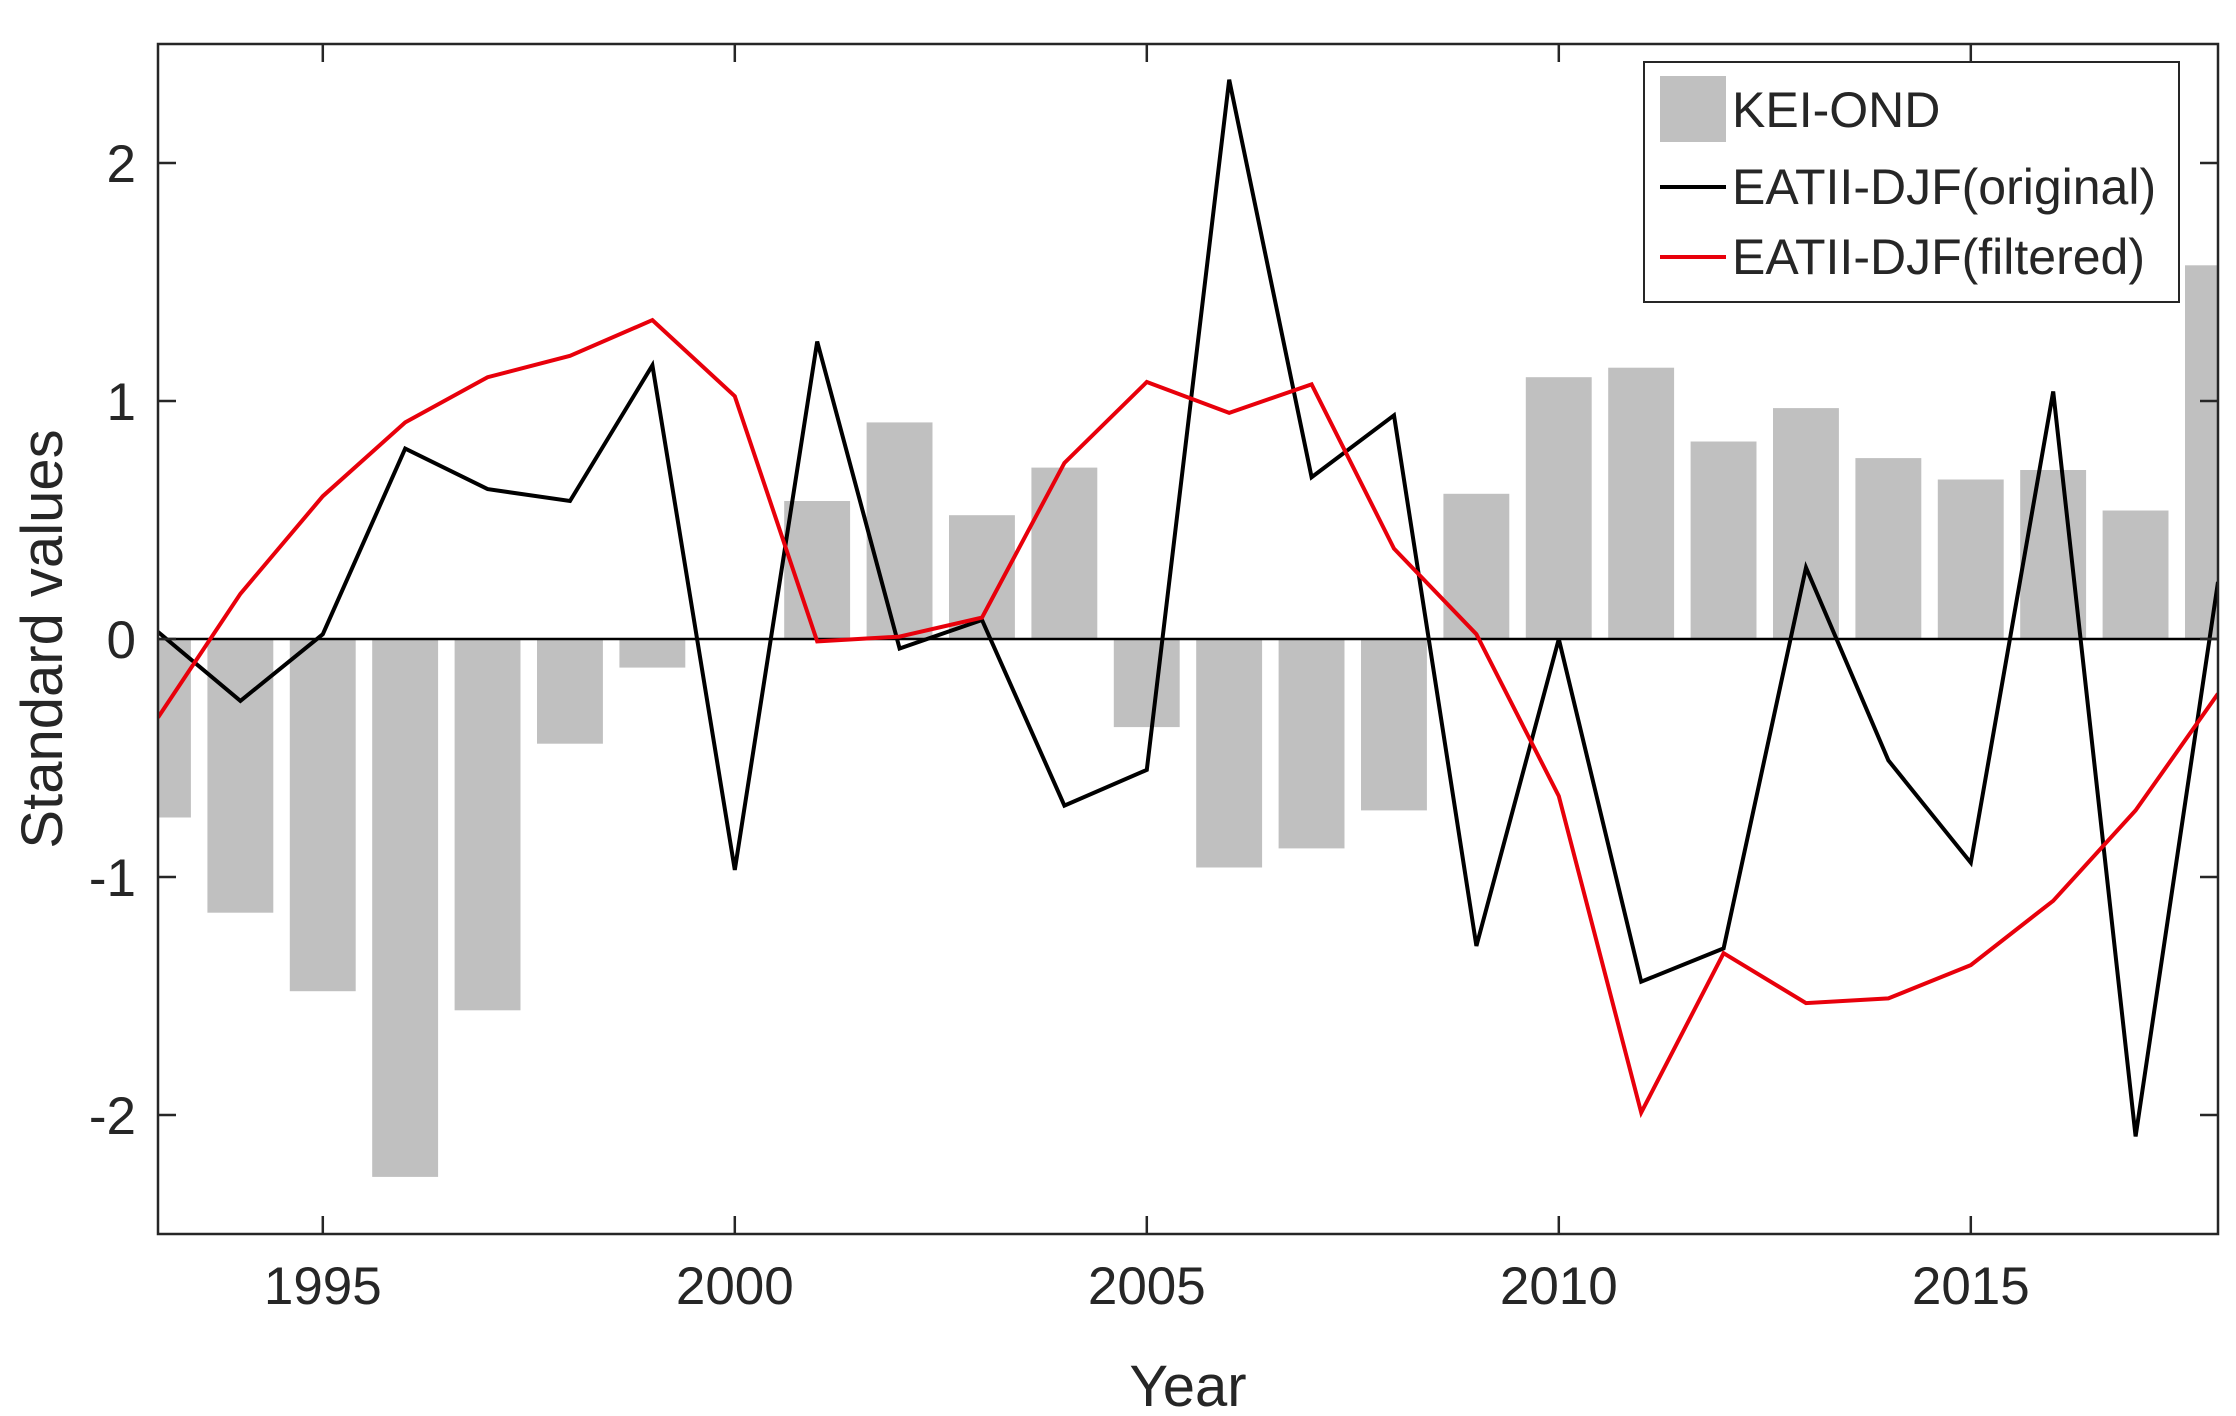 Image resolution: width=2236 pixels, height=1416 pixels. What do you see at coordinates (323, 1286) in the screenshot?
I see `x-tick-label: 1995` at bounding box center [323, 1286].